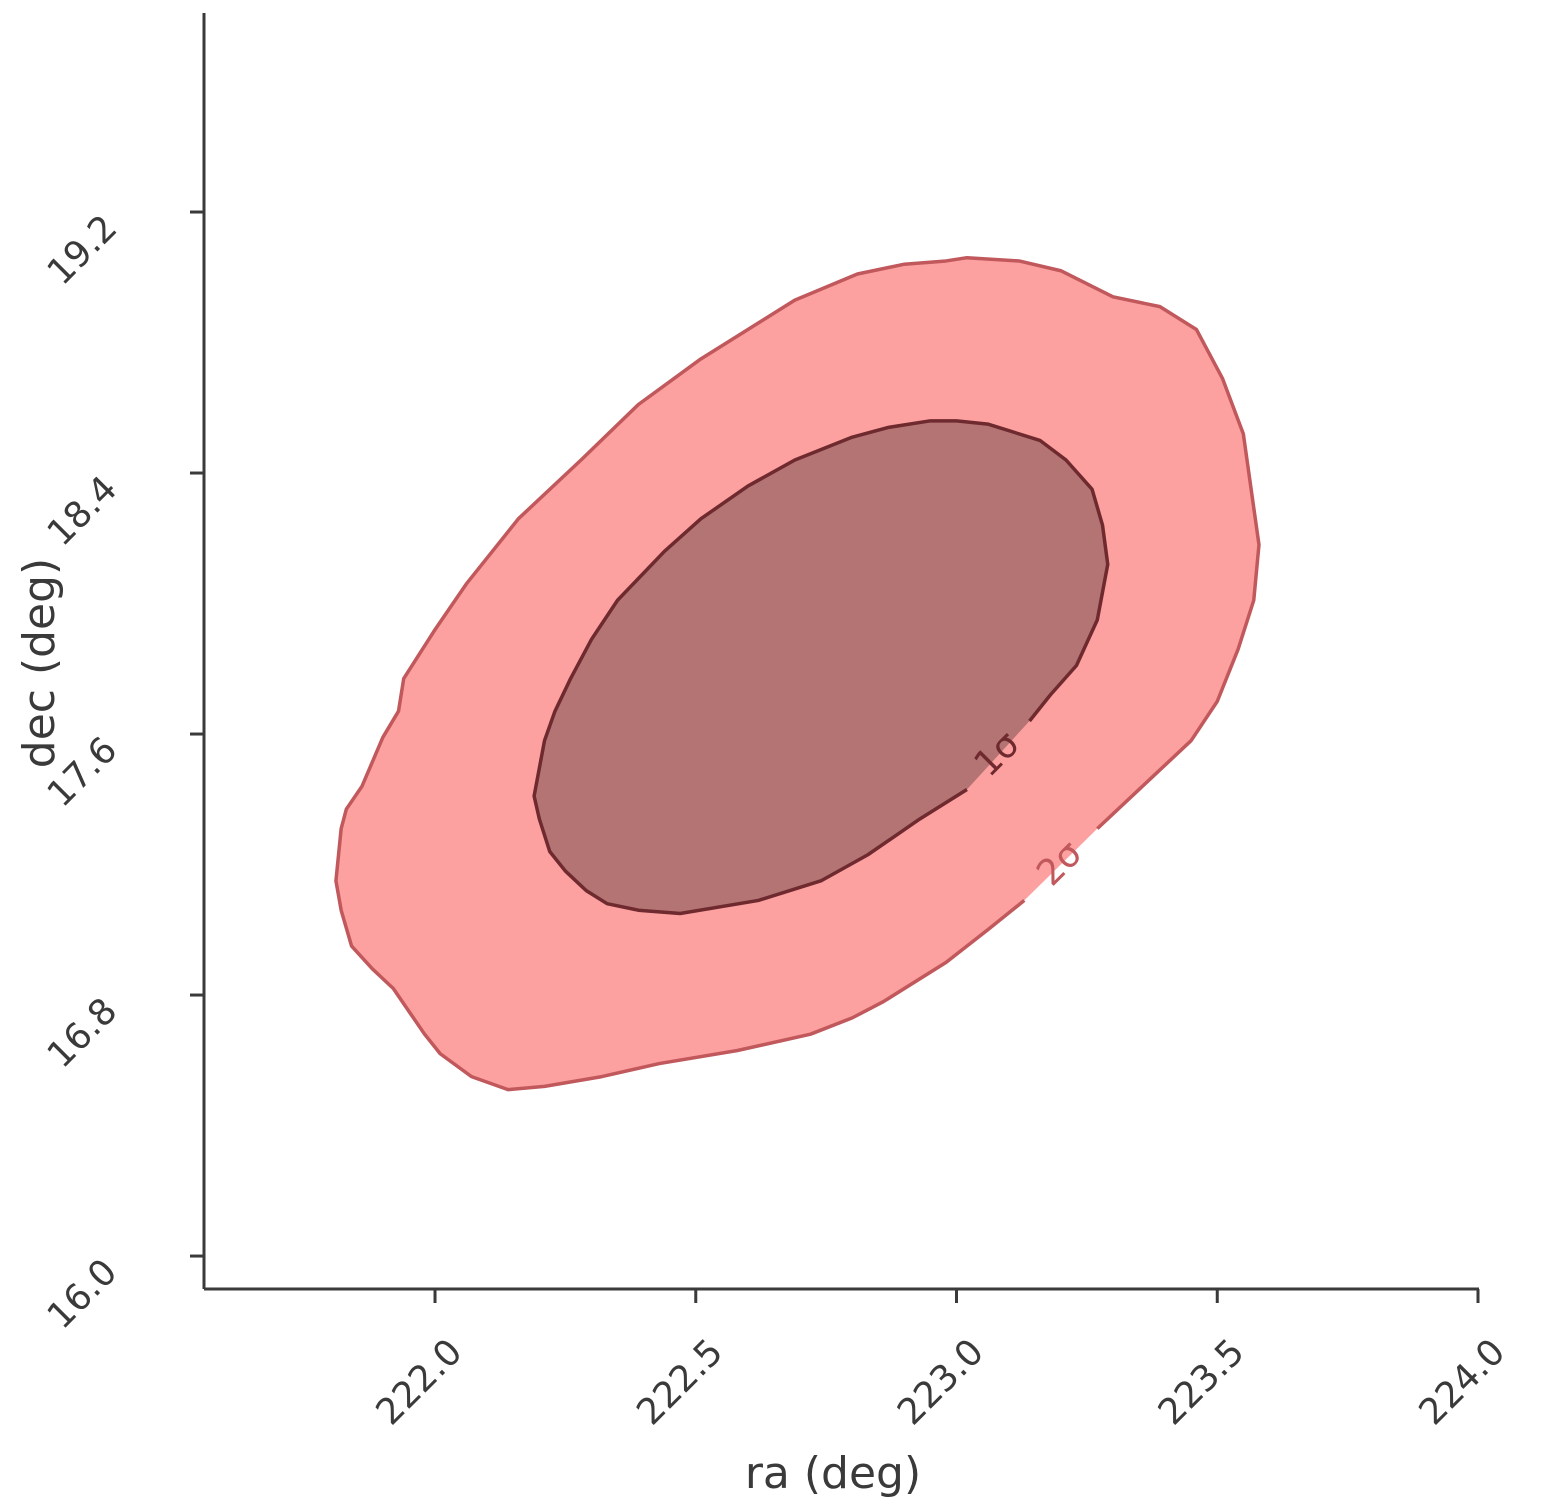 The width and height of the screenshot is (1550, 1512). What do you see at coordinates (83, 511) in the screenshot?
I see `y-tick-label: 18.4` at bounding box center [83, 511].